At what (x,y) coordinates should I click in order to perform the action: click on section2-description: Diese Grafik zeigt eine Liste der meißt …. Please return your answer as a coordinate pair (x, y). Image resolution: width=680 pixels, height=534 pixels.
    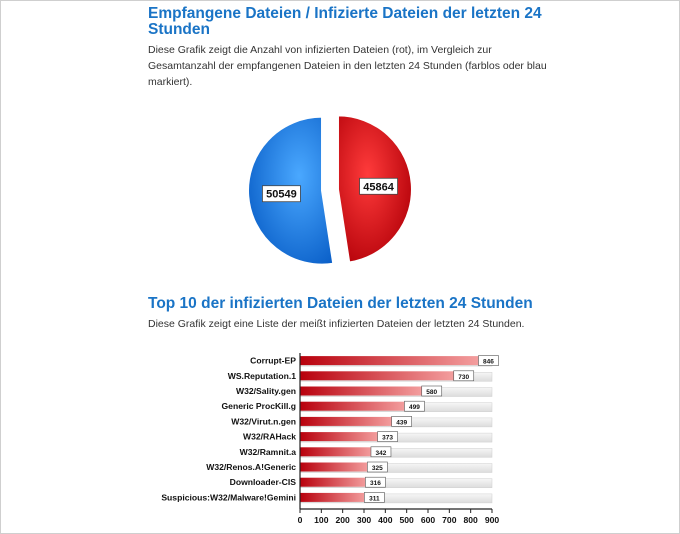
    Looking at the image, I should click on (336, 324).